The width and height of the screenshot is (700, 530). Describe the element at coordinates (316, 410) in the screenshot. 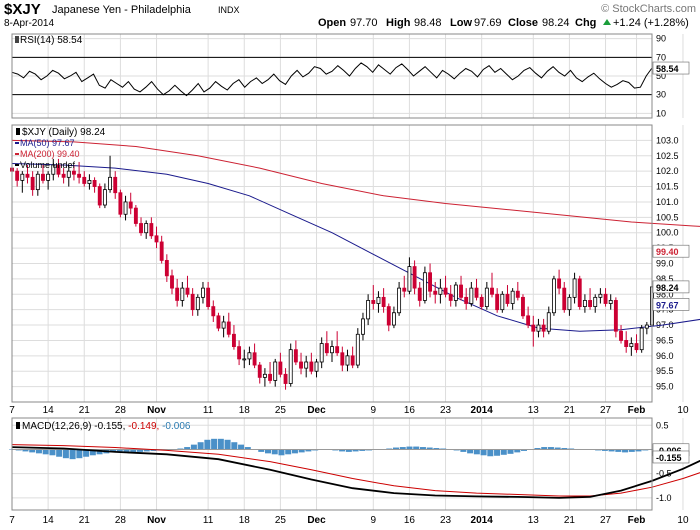

I see `price-x-label: Dec` at that location.